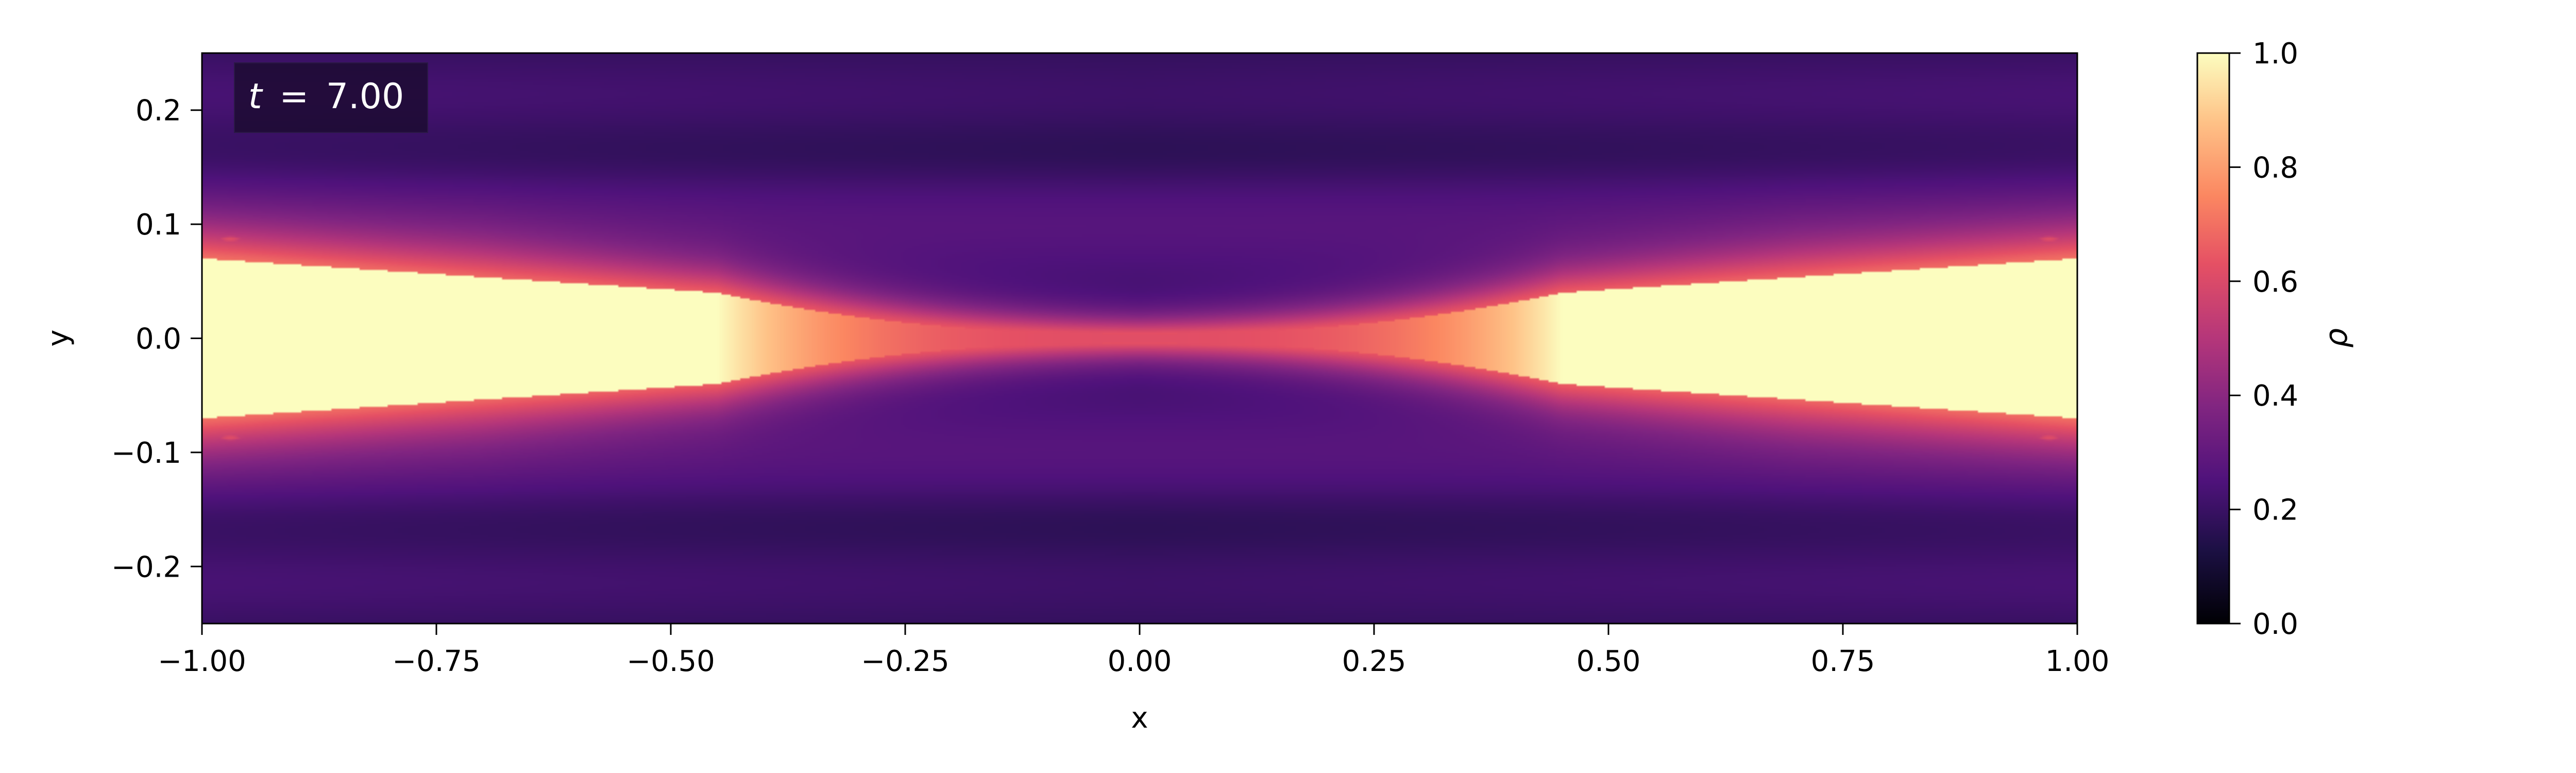 This screenshot has width=2576, height=773. What do you see at coordinates (905, 661) in the screenshot?
I see `x-tick-label: −0.25` at bounding box center [905, 661].